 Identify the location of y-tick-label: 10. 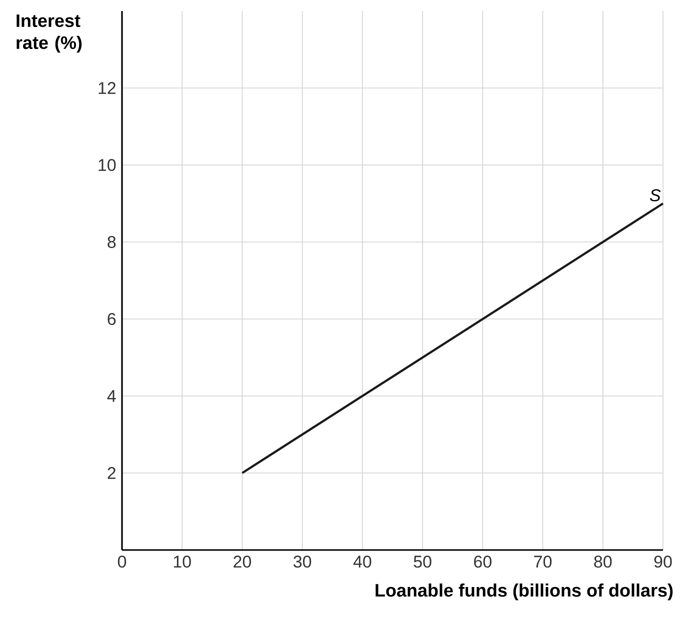
(107, 165).